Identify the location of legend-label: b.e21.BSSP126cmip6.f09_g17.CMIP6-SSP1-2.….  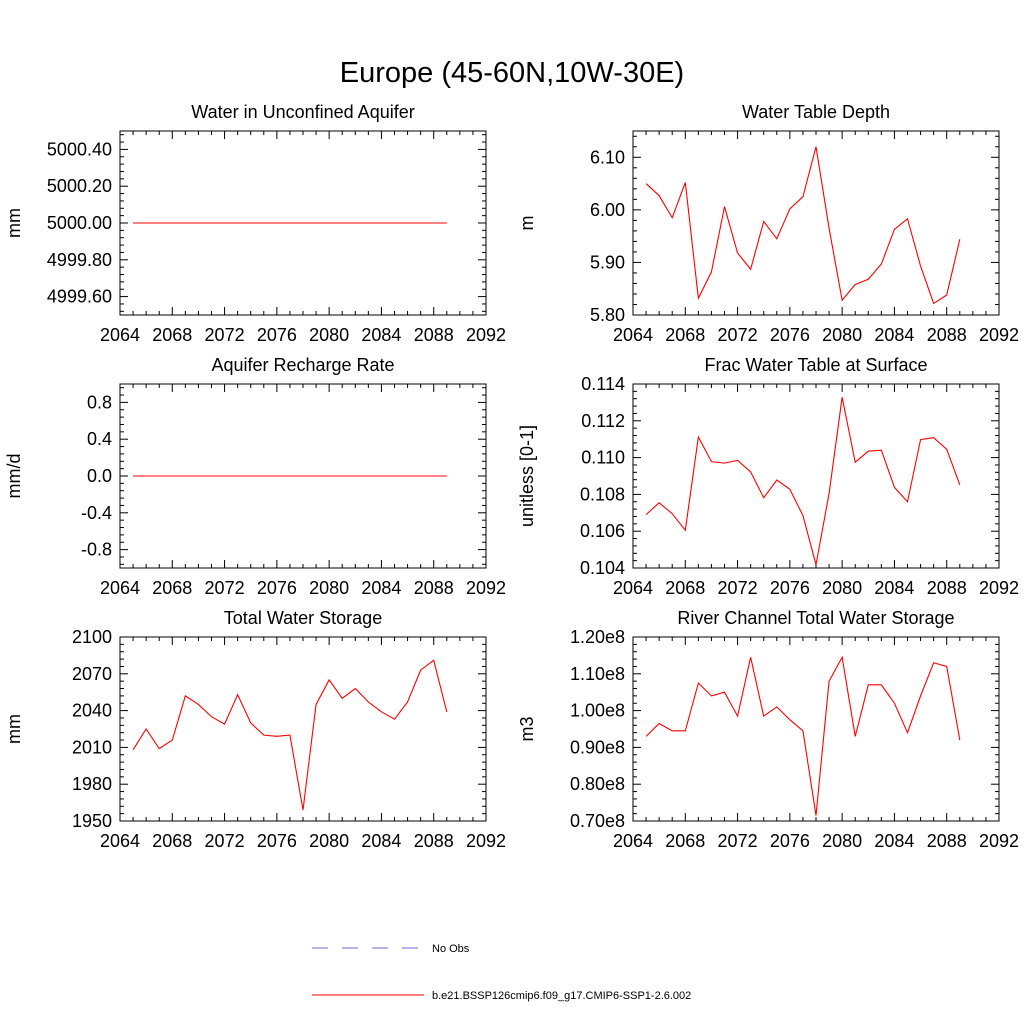
(561, 996).